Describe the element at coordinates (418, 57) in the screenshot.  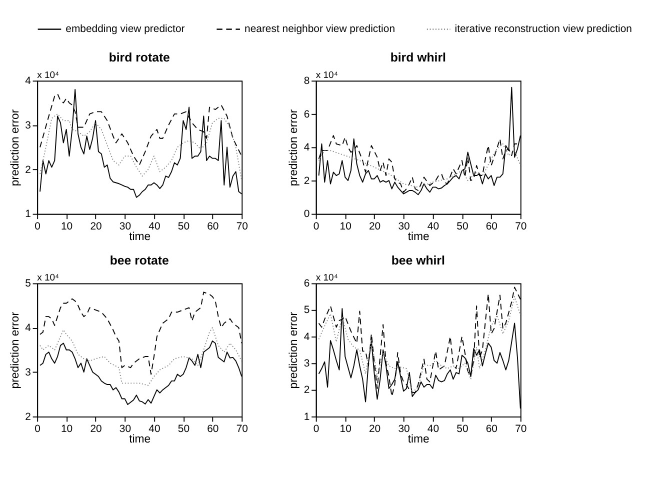
I see `chart-title: bird whirl` at that location.